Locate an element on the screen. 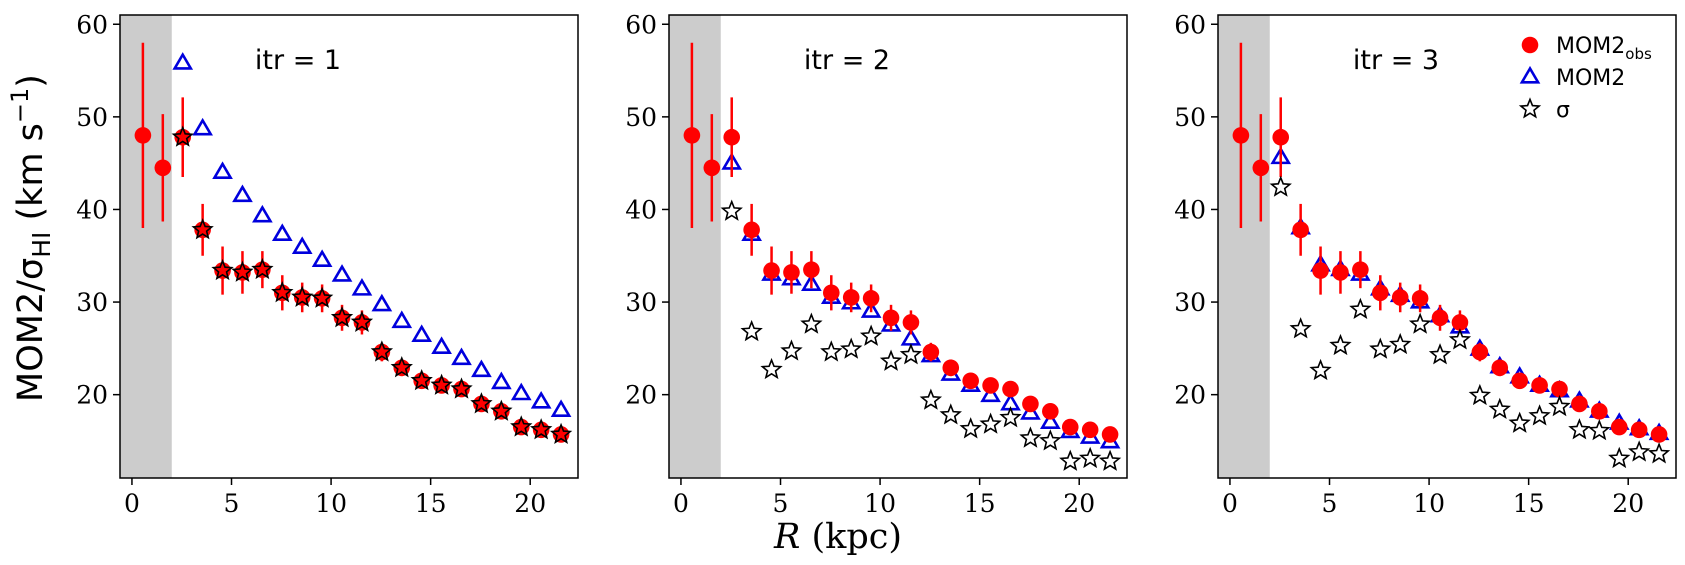 This screenshot has width=1685, height=565. legend-marker-mom2 is located at coordinates (1530, 74).